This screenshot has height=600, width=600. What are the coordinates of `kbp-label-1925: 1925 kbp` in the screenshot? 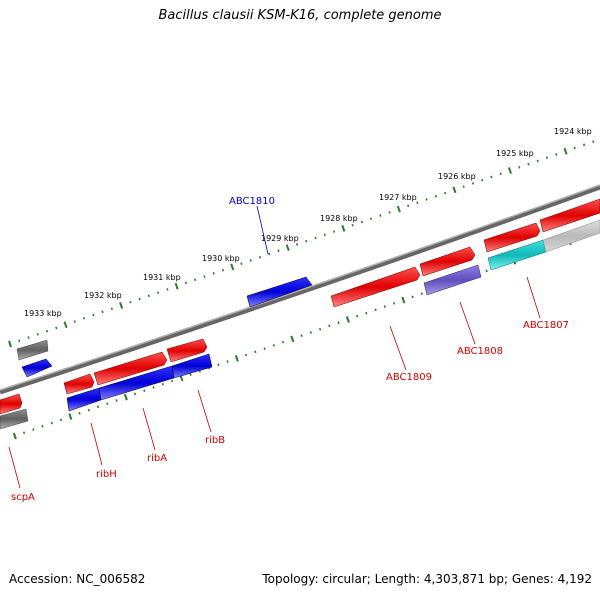 It's located at (515, 153).